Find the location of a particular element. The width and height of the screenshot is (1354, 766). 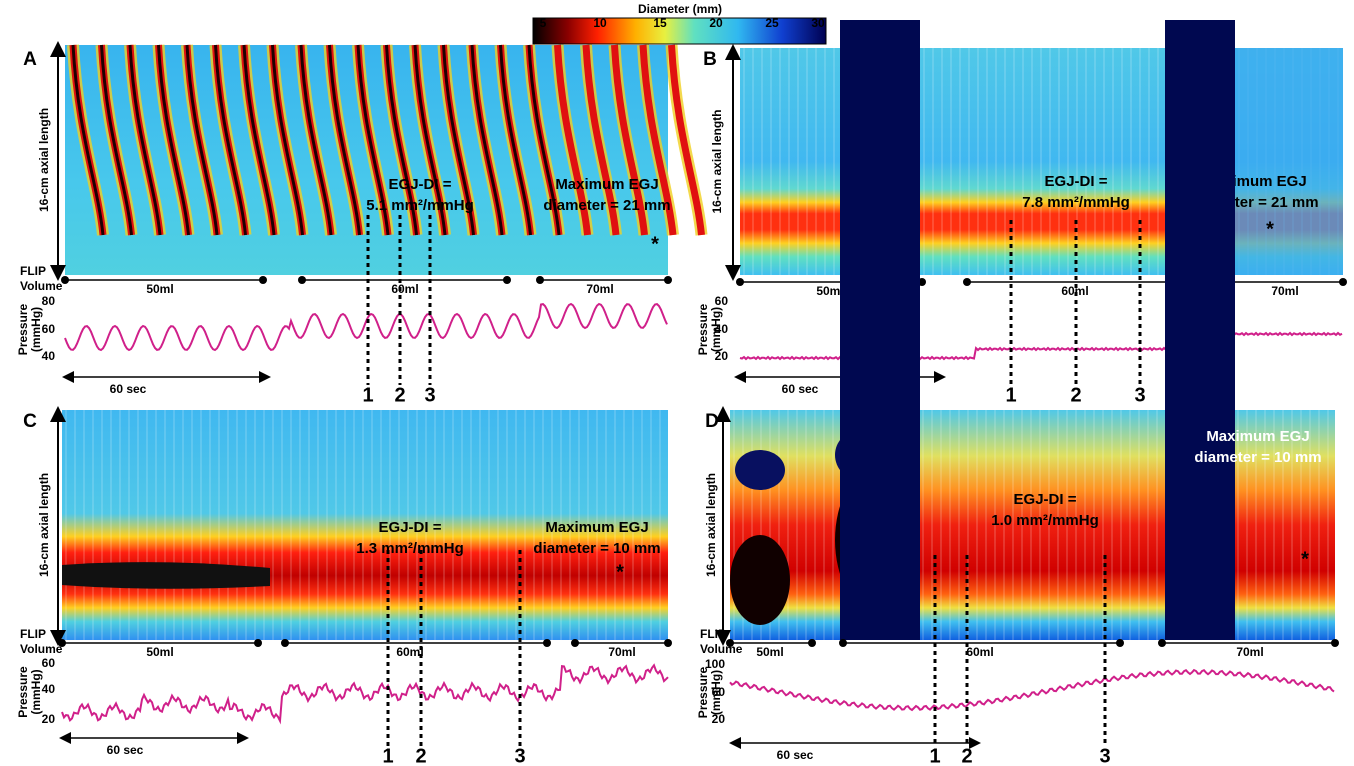

egj-di: 5.1 mm²/mmHg is located at coordinates (420, 205).